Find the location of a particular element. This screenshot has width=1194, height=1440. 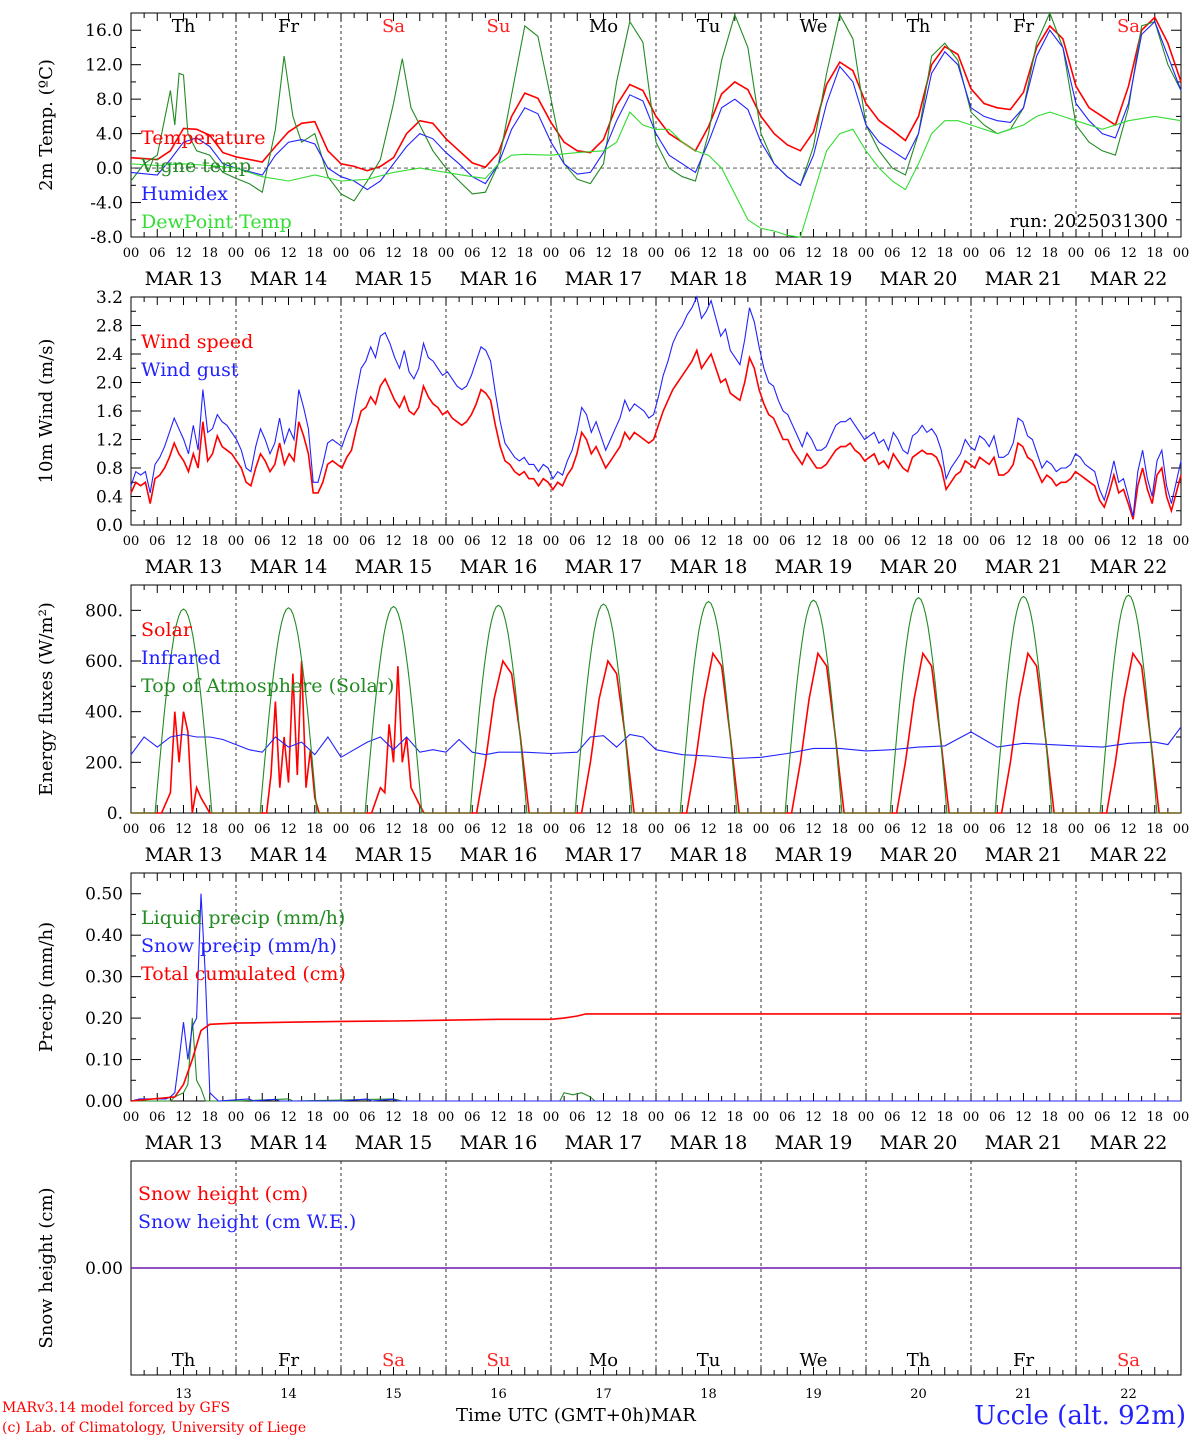

day-number-label: 13 is located at coordinates (183, 1393).